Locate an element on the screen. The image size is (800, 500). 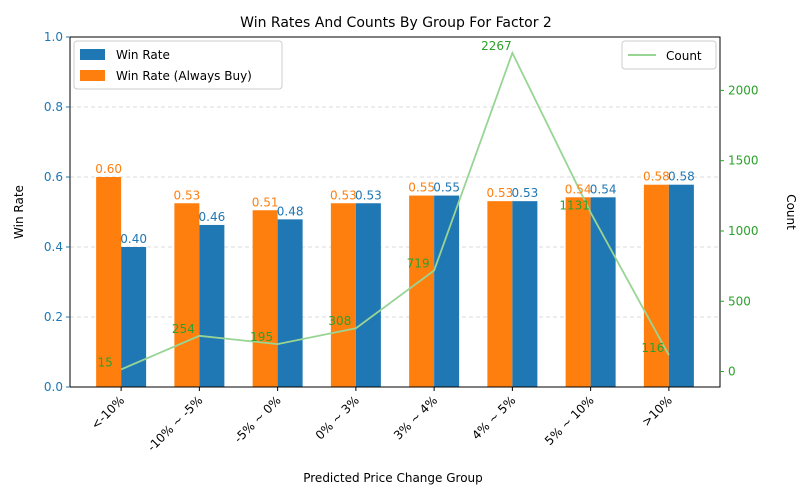
y2-tick-label: 1000 is located at coordinates (743, 231).